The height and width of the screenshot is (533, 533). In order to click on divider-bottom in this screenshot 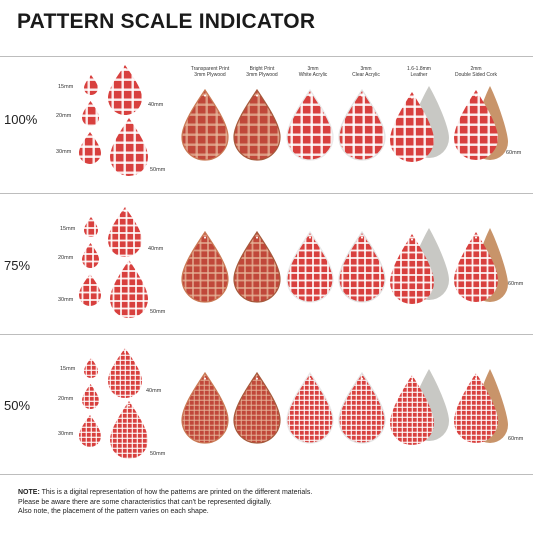, I will do `click(266, 474)`.